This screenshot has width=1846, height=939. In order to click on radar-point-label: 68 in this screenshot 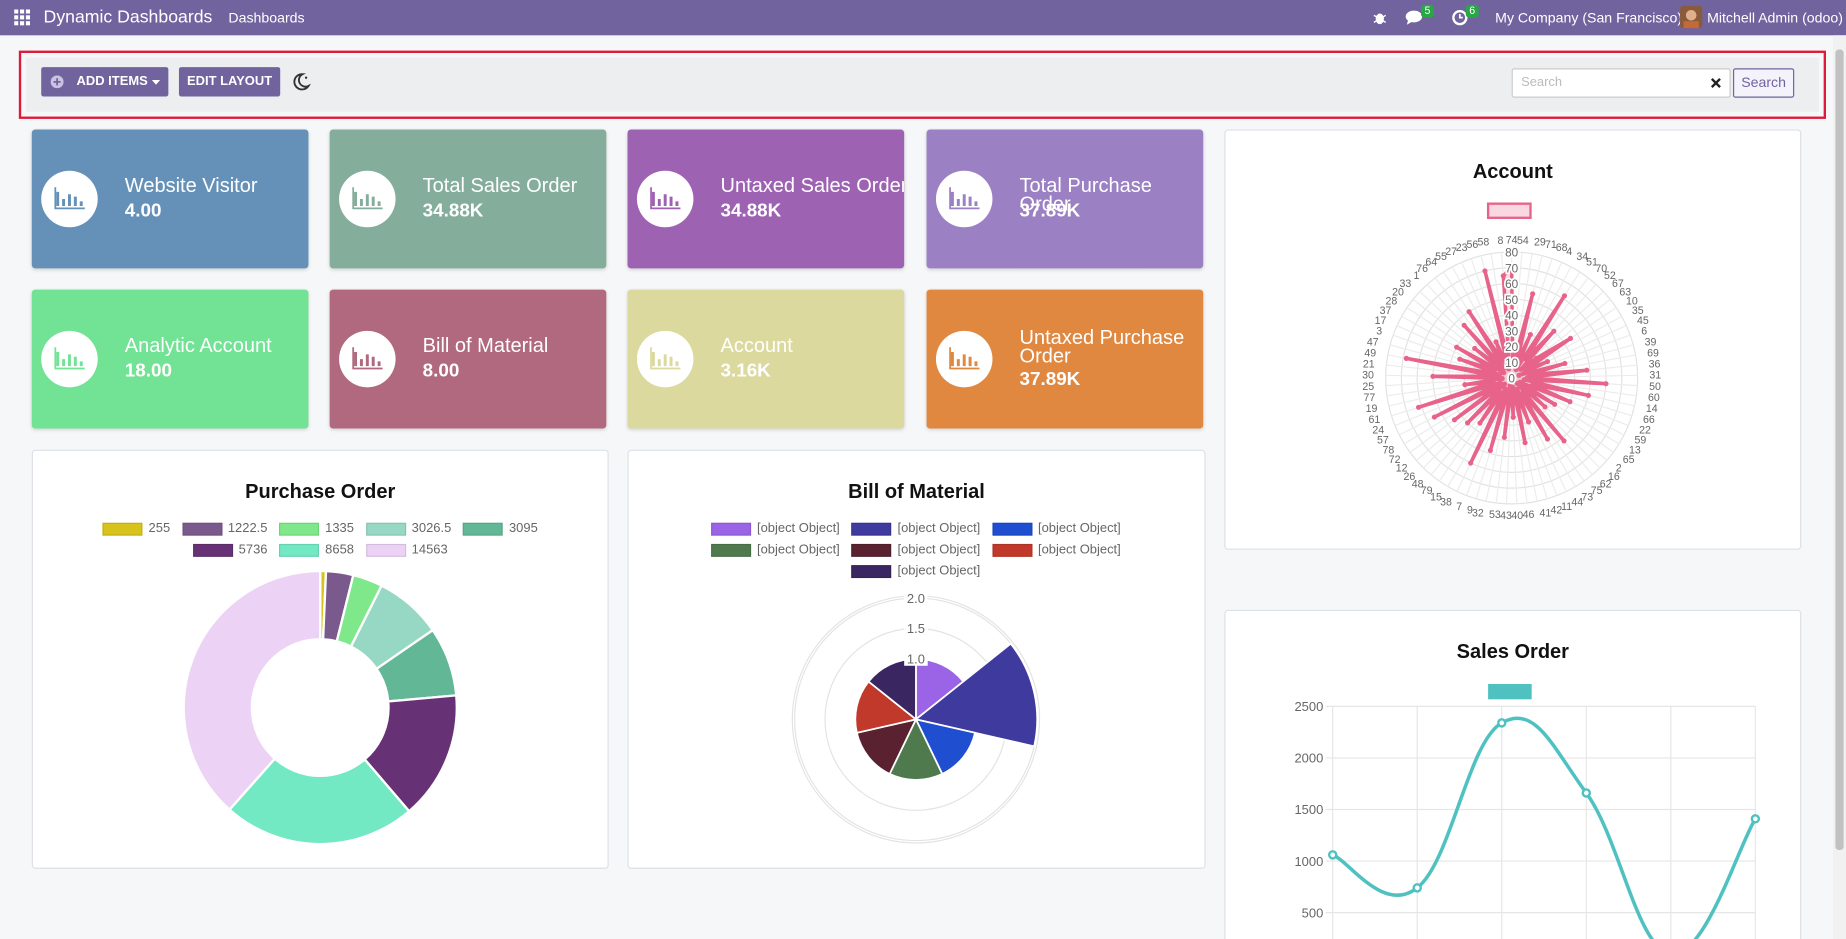, I will do `click(1562, 248)`.